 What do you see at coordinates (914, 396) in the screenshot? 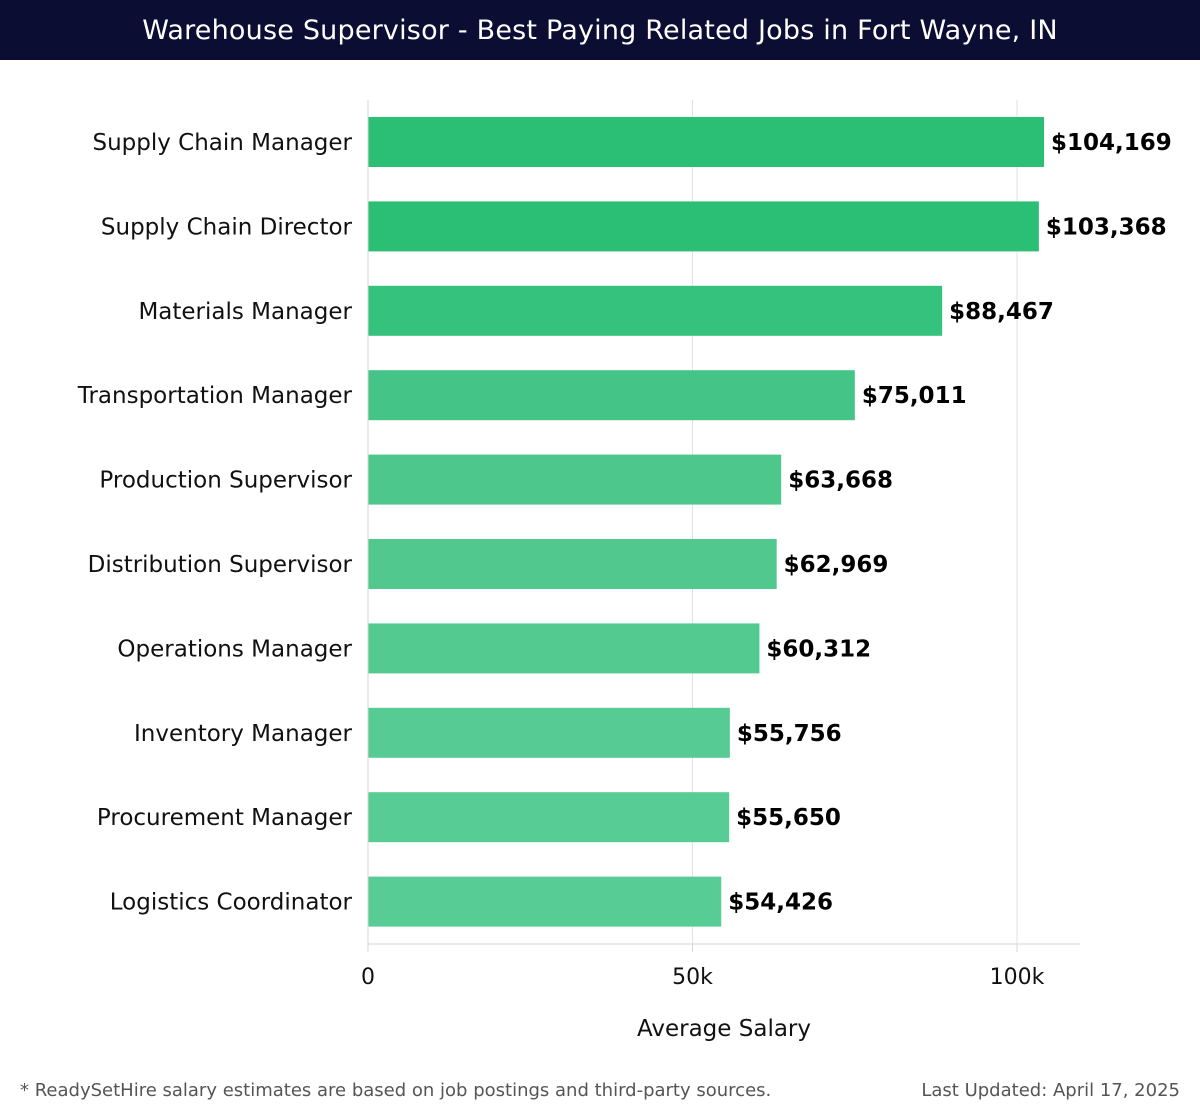
I see `data-label: $75,011` at bounding box center [914, 396].